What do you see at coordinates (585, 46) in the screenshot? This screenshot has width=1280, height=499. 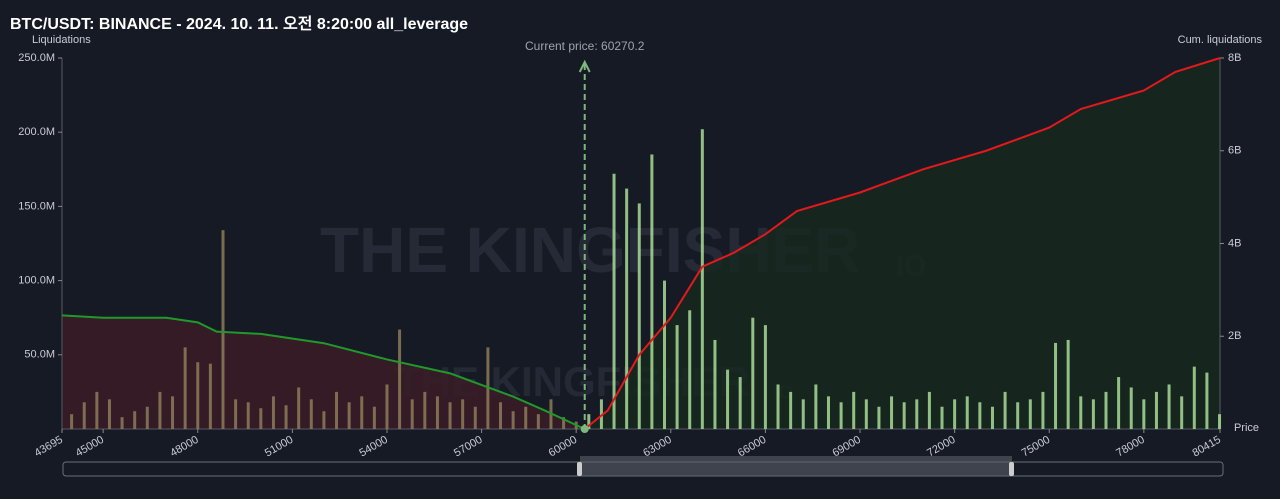 I see `current-price-label: Current price: 60270.2` at bounding box center [585, 46].